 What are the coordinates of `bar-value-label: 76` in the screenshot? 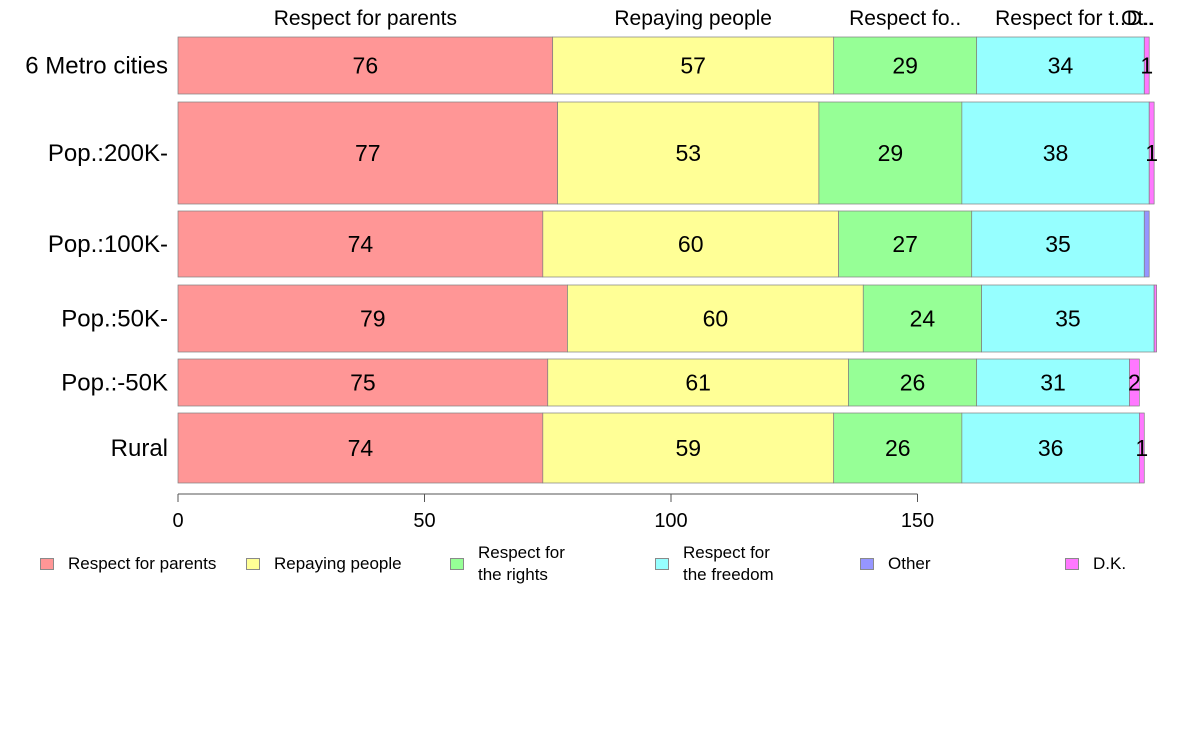 It's located at (366, 66).